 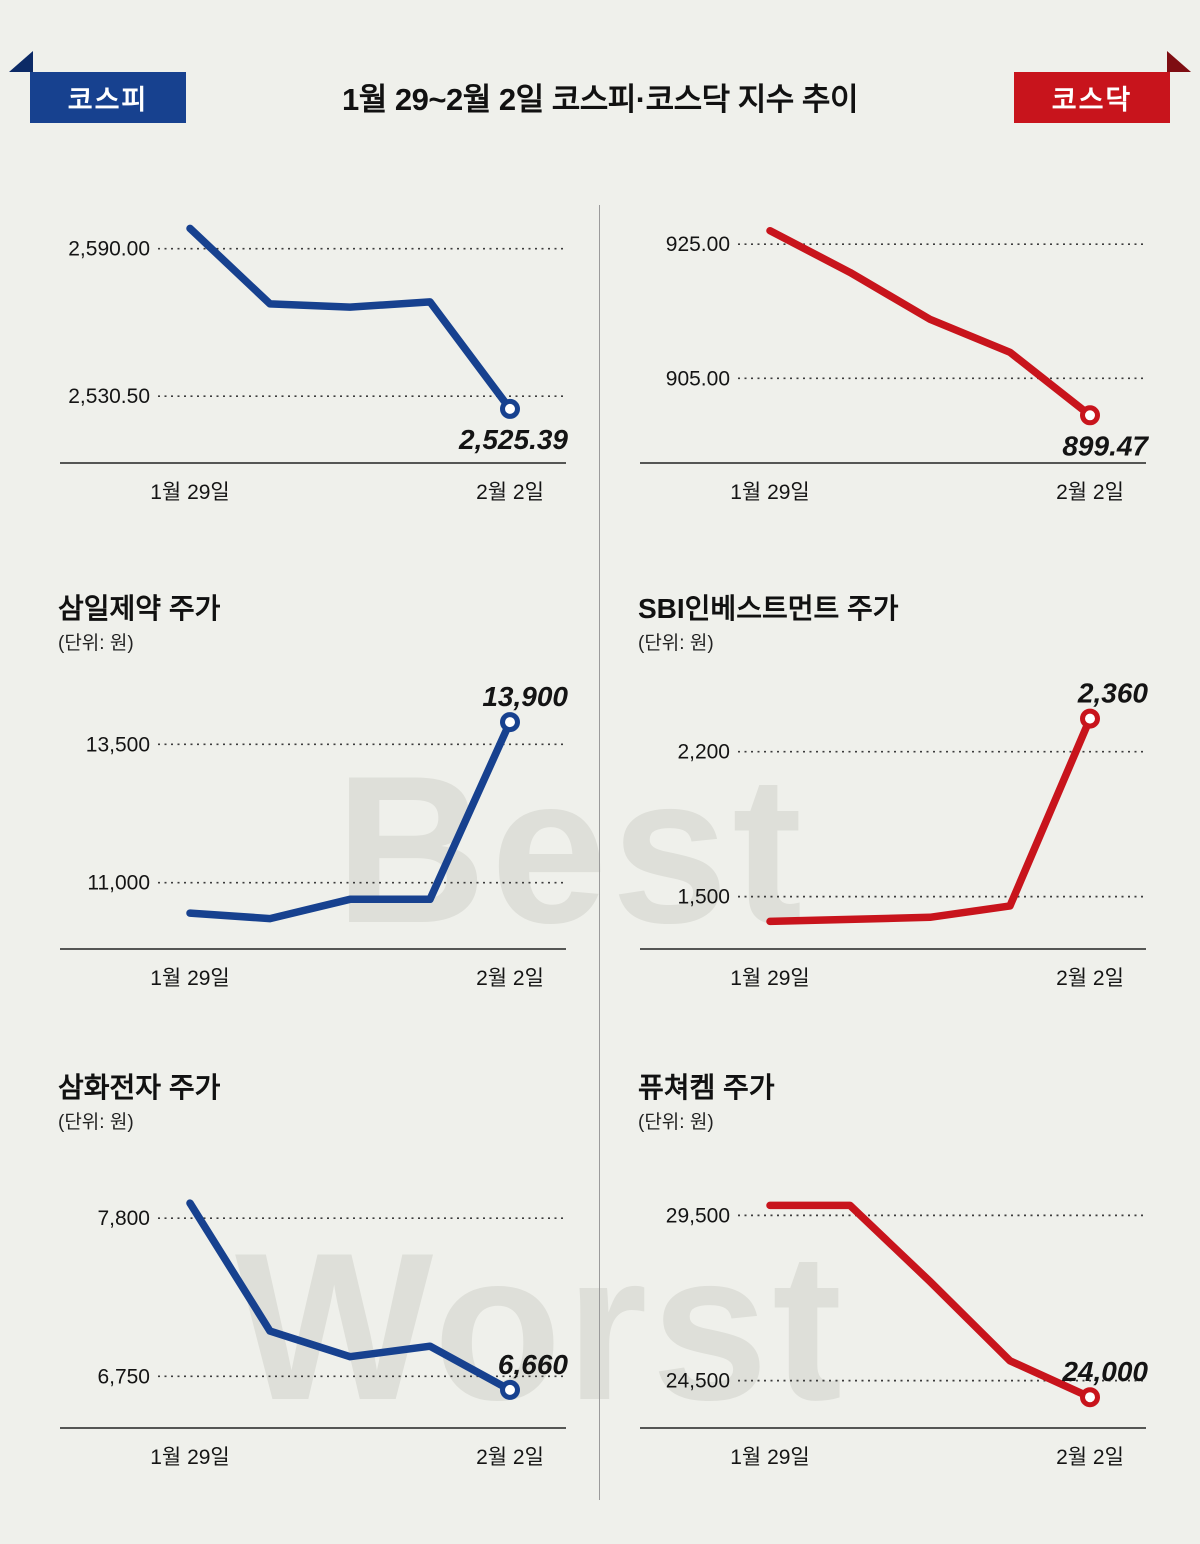 I want to click on svg-text: 7,800, so click(x=123, y=1218).